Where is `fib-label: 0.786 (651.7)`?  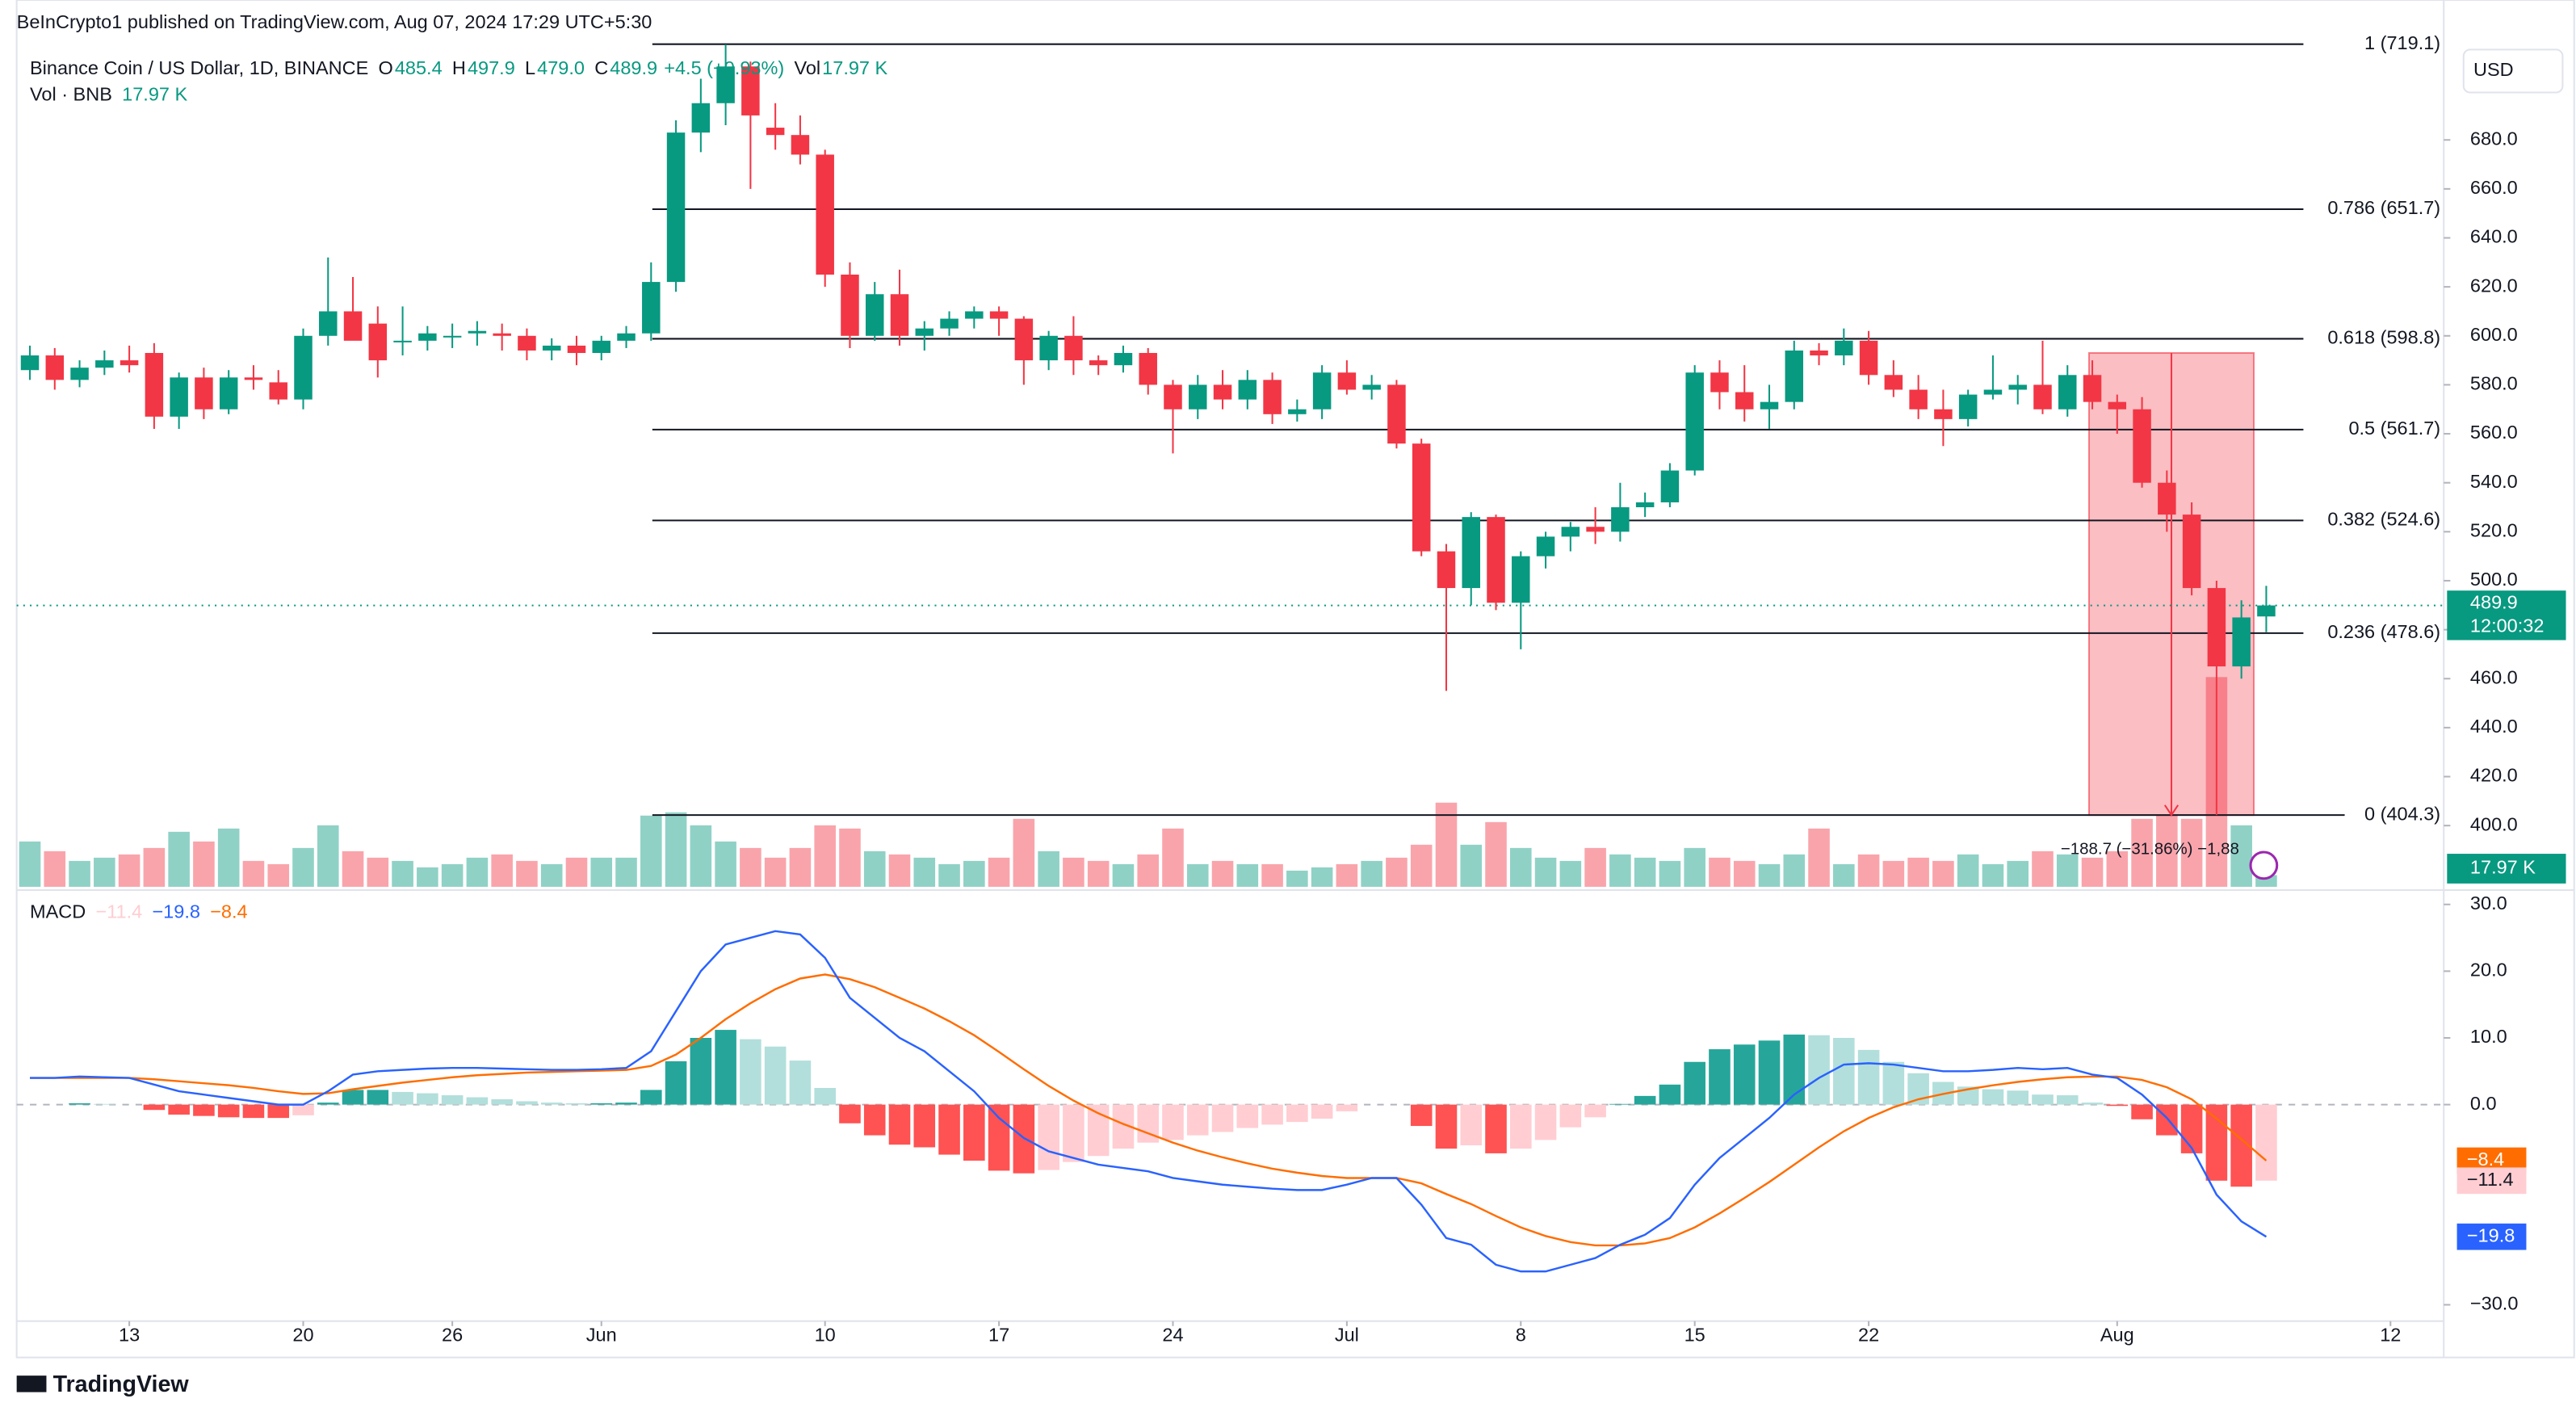 fib-label: 0.786 (651.7) is located at coordinates (2383, 208).